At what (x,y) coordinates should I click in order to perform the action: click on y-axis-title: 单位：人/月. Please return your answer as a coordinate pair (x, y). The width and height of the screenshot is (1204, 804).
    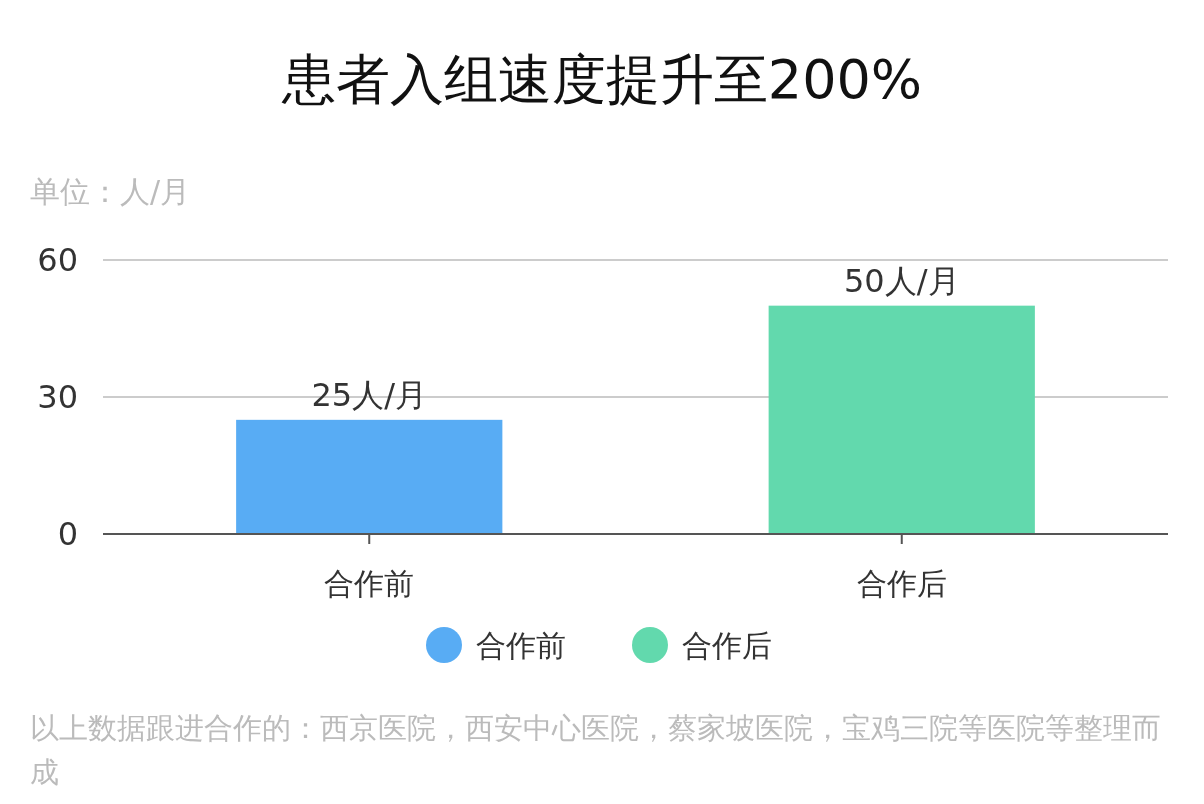
    Looking at the image, I should click on (110, 191).